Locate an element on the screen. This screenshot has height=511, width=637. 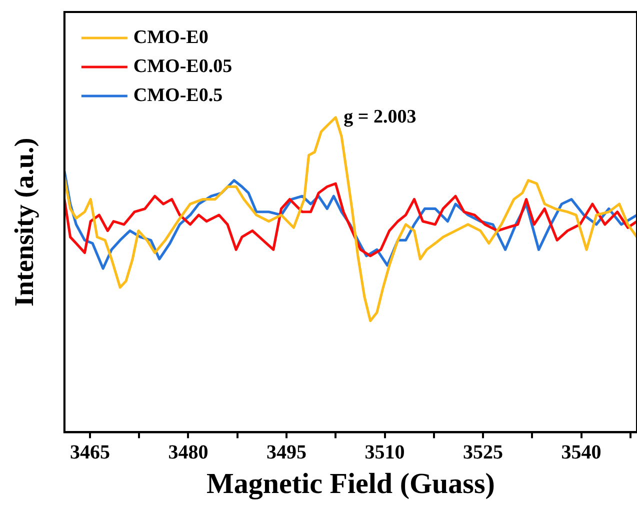
x-tick-label: 3495 is located at coordinates (286, 452).